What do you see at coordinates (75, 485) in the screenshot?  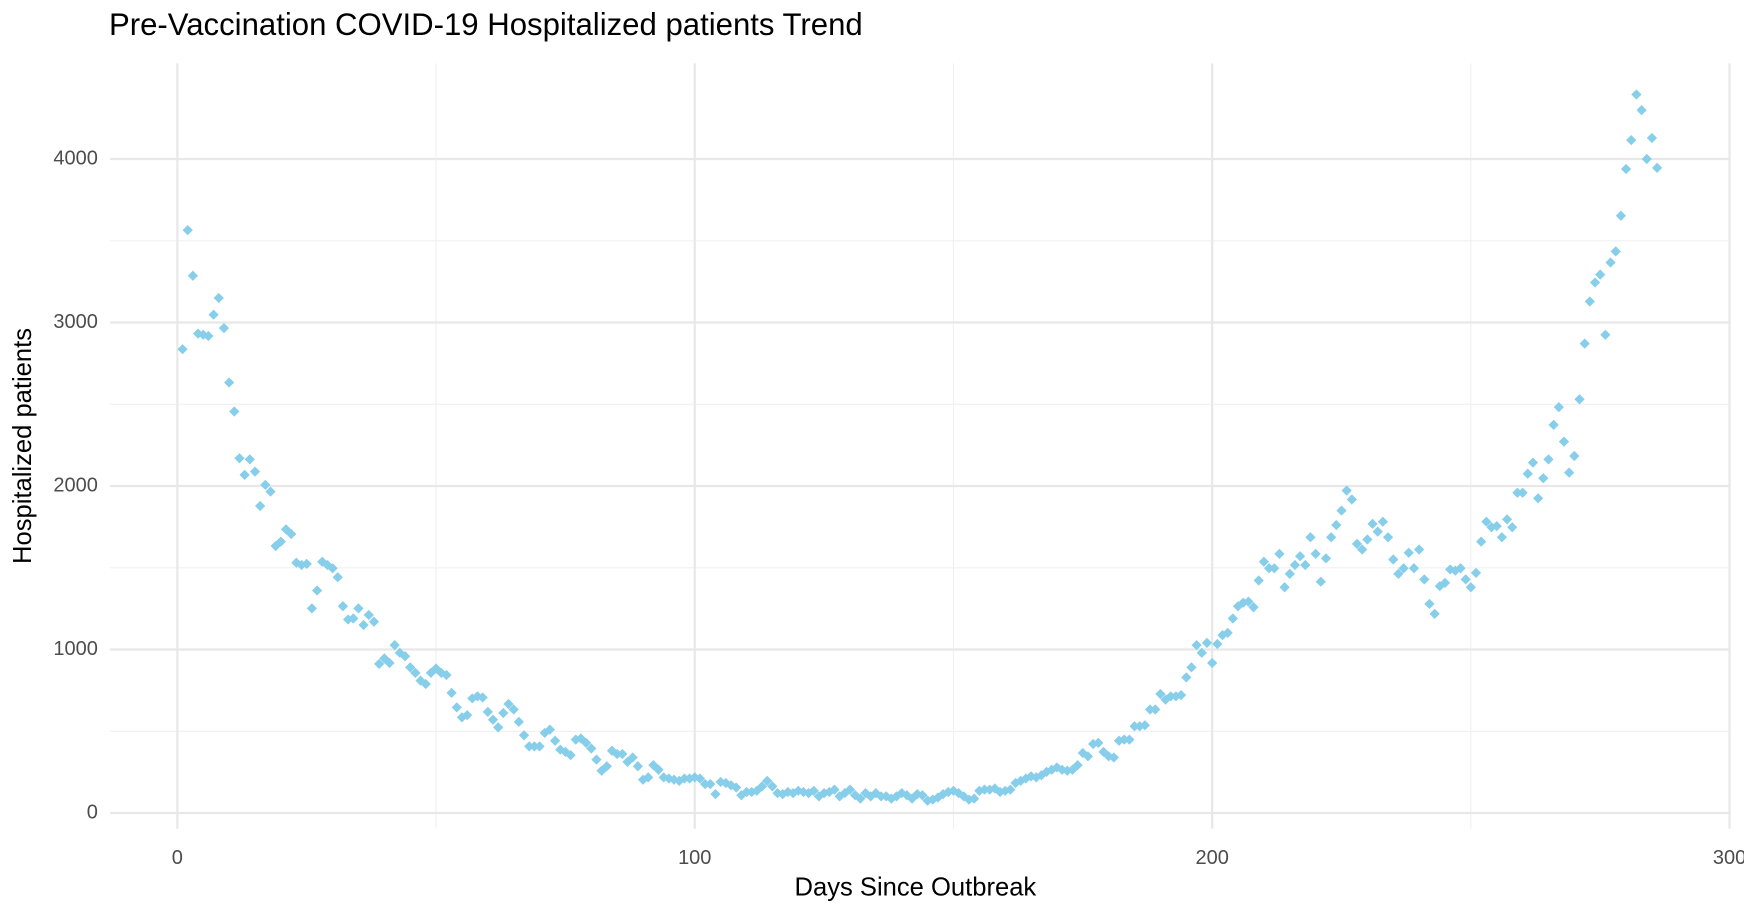 I see `y-tick-label: 2000` at bounding box center [75, 485].